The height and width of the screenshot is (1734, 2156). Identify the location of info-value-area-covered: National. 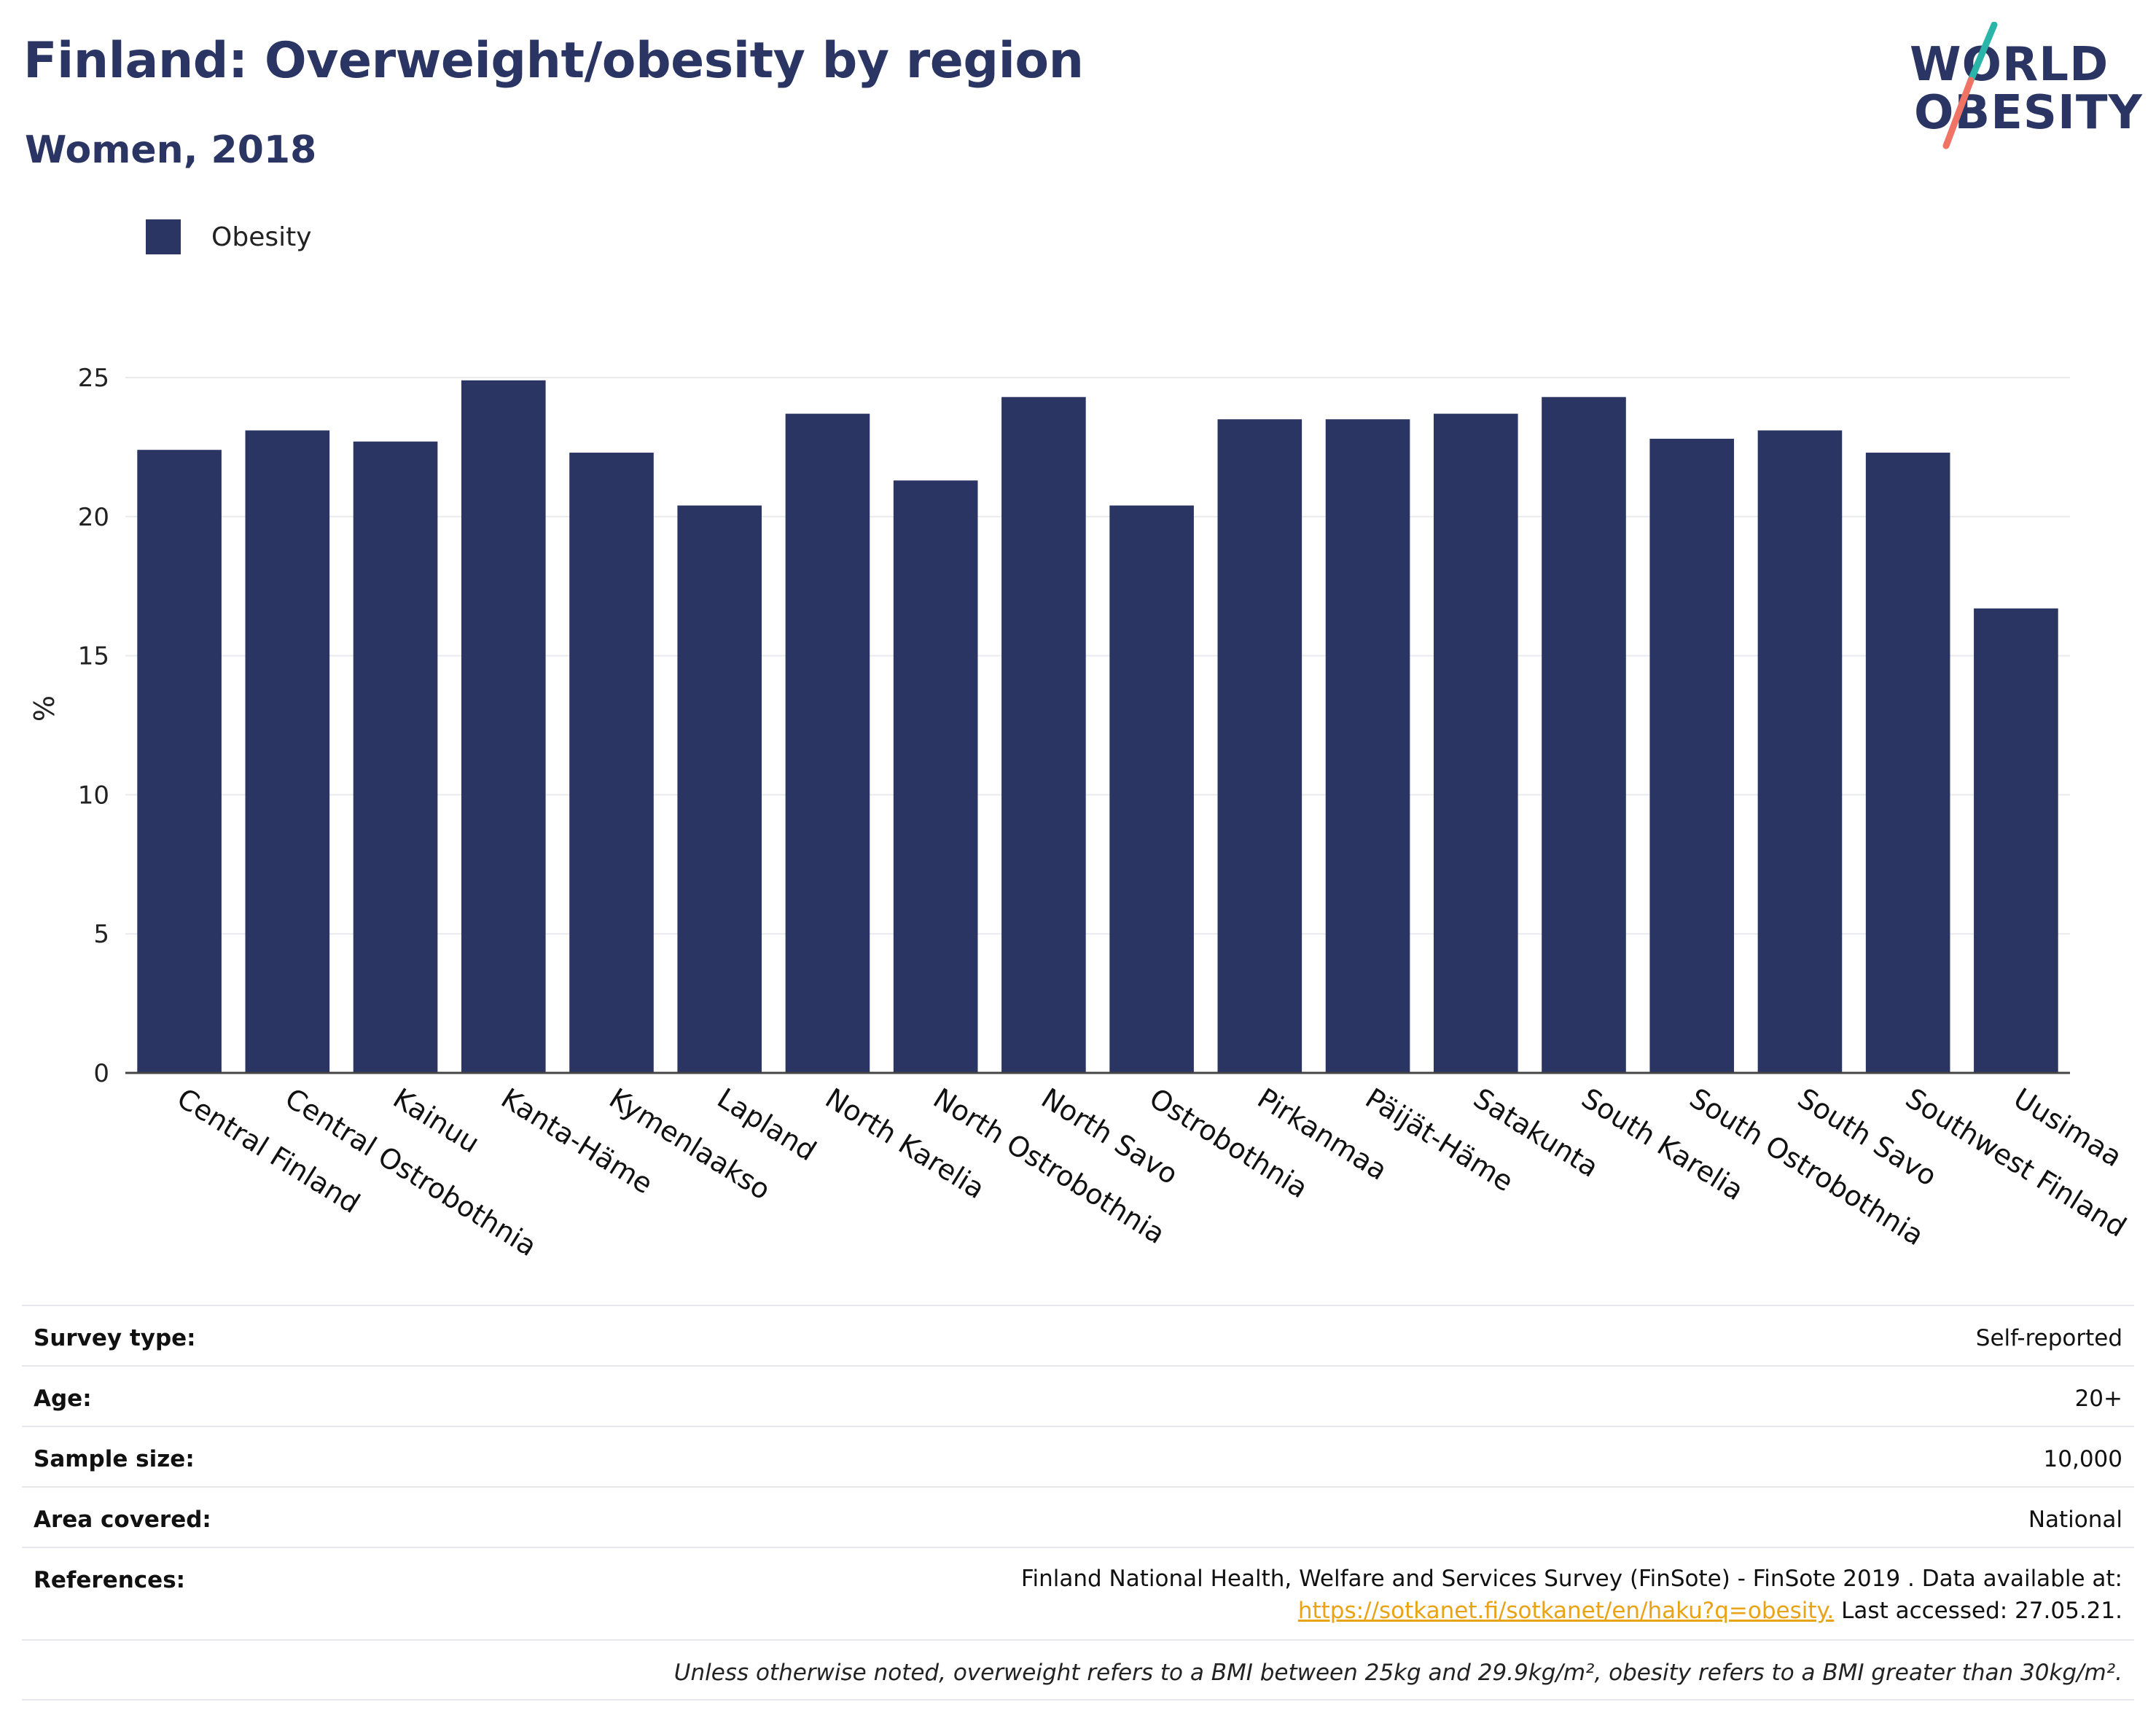
(2075, 1520).